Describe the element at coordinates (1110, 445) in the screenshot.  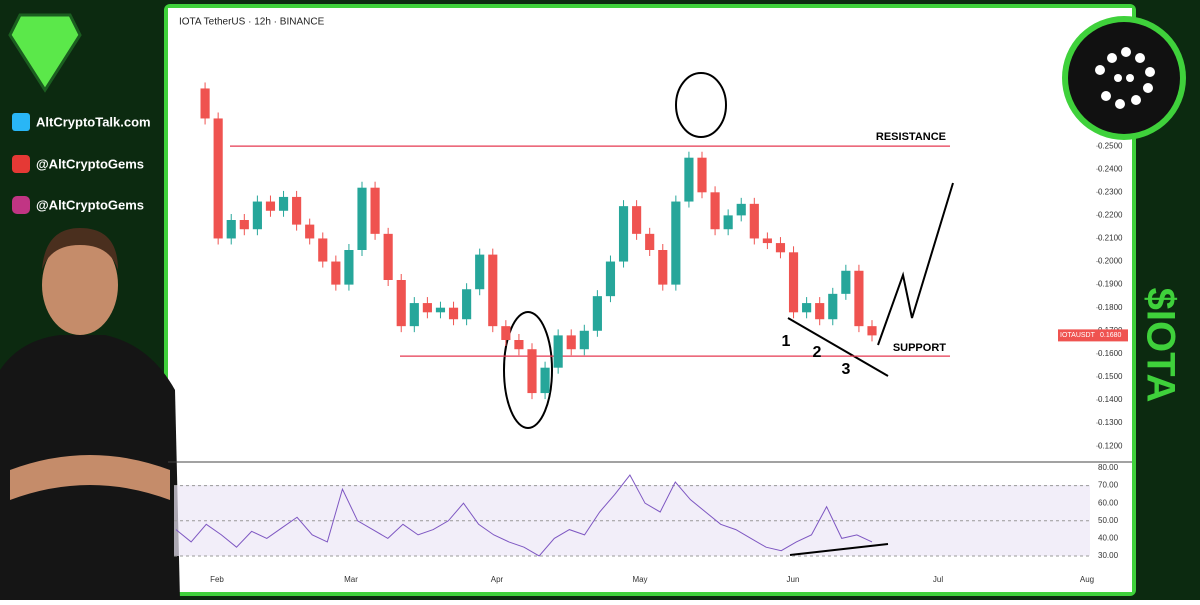
I see `y-tick-label: 0.1200` at that location.